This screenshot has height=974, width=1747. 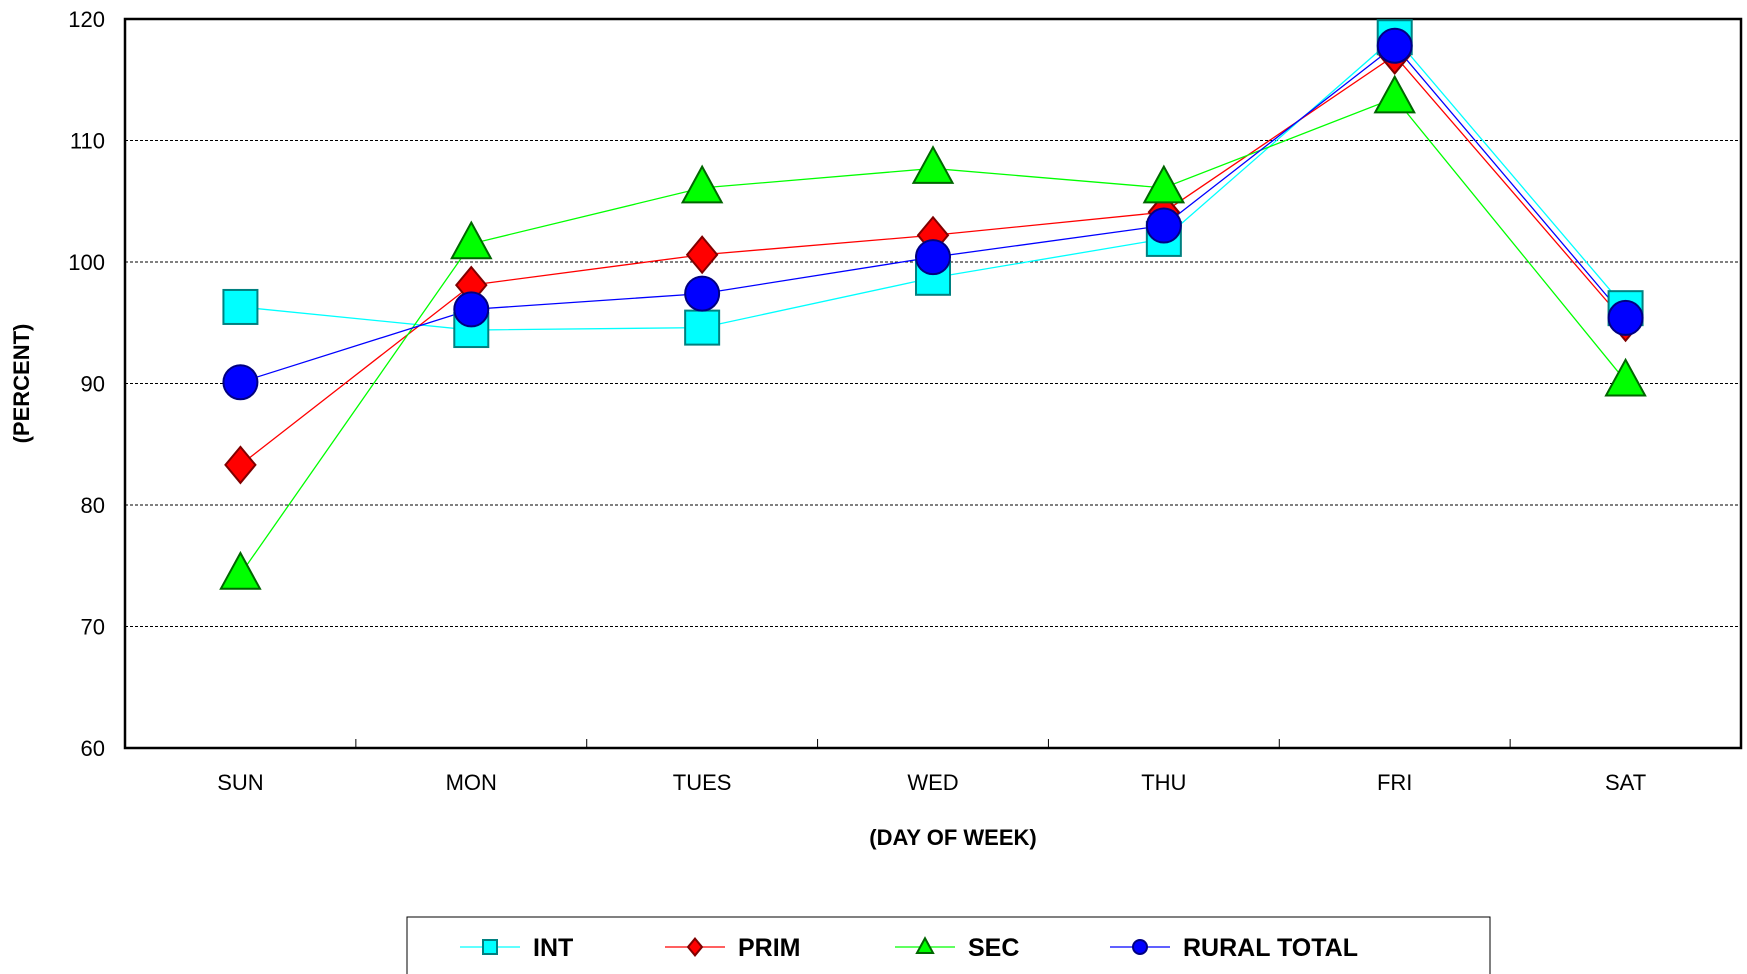 What do you see at coordinates (932, 782) in the screenshot?
I see `x-tick-label: WED` at bounding box center [932, 782].